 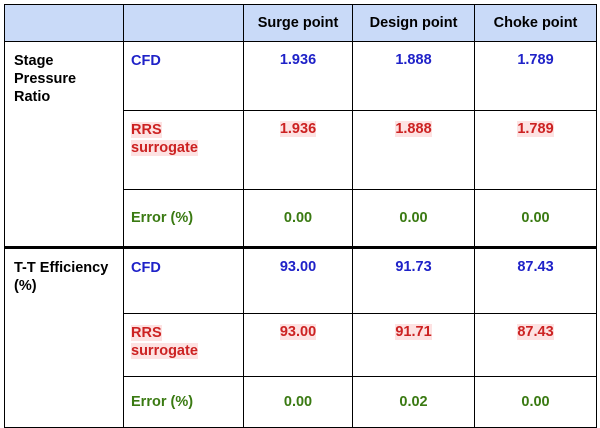 What do you see at coordinates (34, 61) in the screenshot?
I see `group-label-line: Stage` at bounding box center [34, 61].